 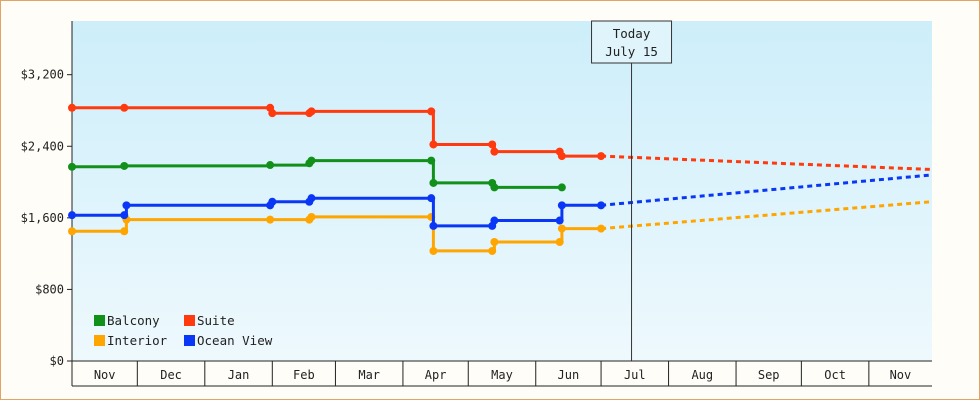 What do you see at coordinates (337, 212) in the screenshot?
I see `series-line-ocean-view` at bounding box center [337, 212].